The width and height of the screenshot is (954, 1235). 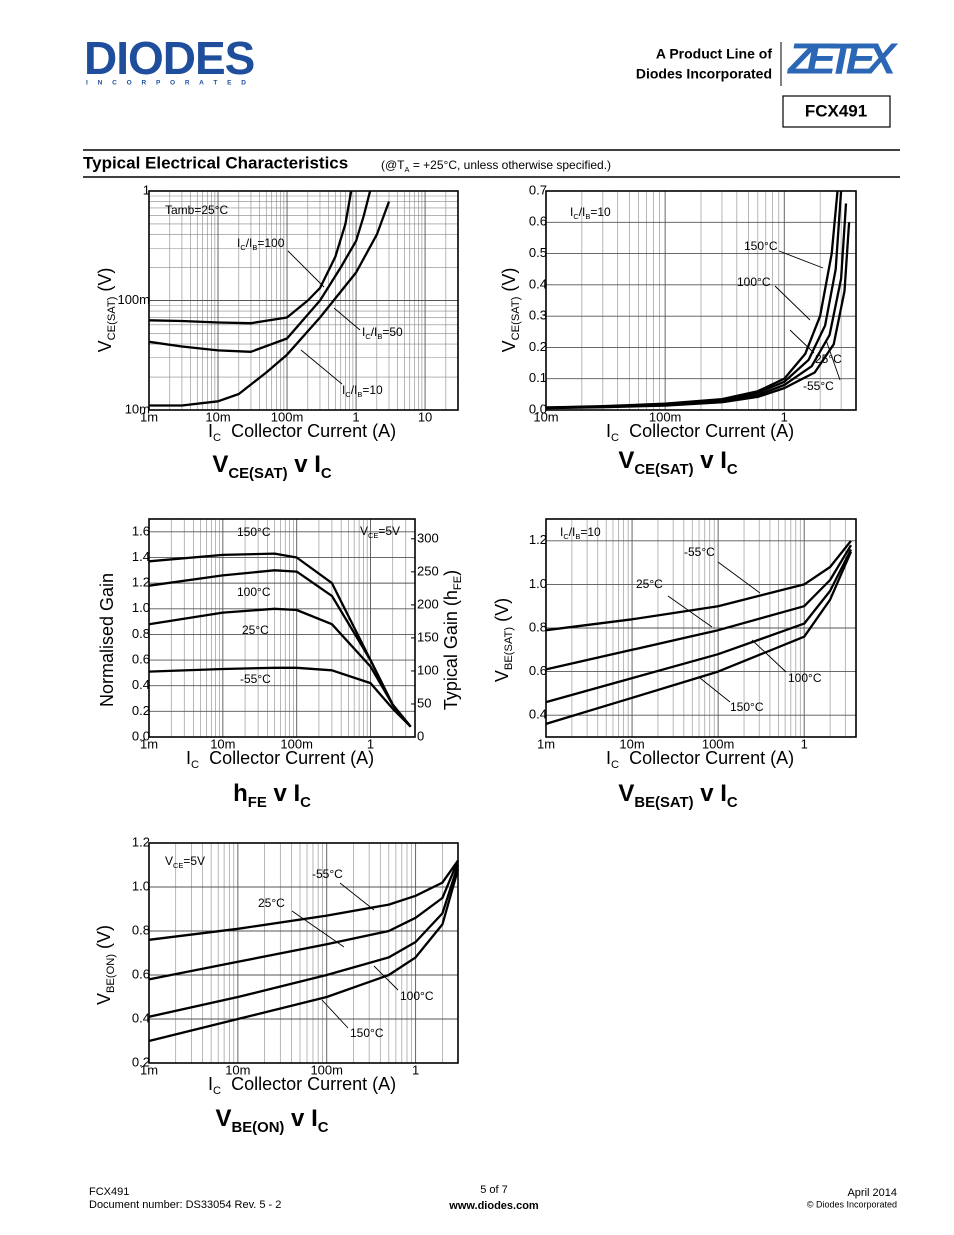 I want to click on annotation: VCE=5V, so click(x=185, y=862).